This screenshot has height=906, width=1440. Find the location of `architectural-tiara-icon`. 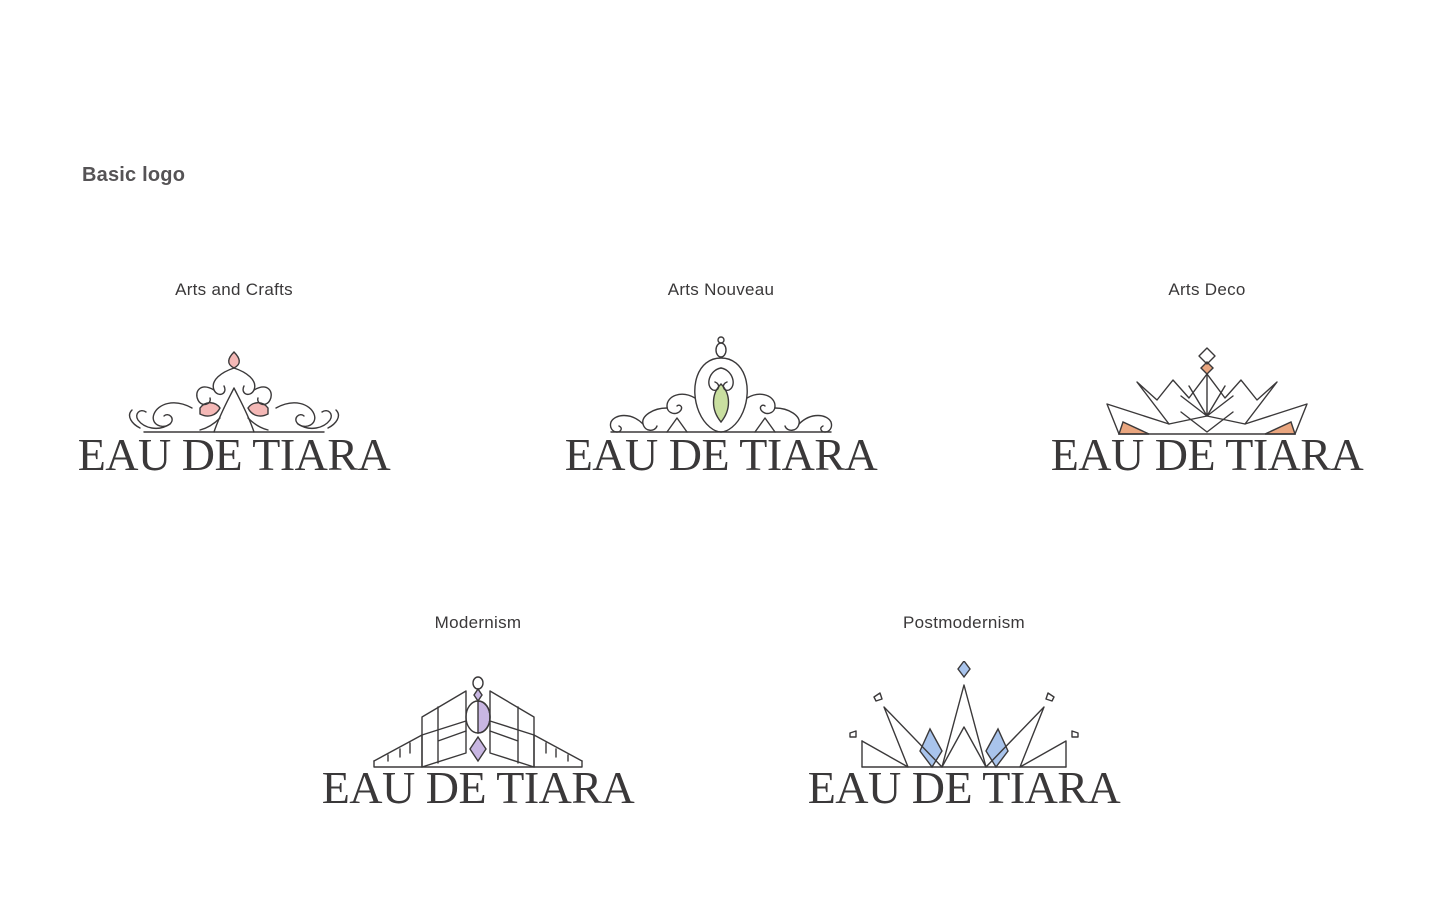

architectural-tiara-icon is located at coordinates (478, 722).